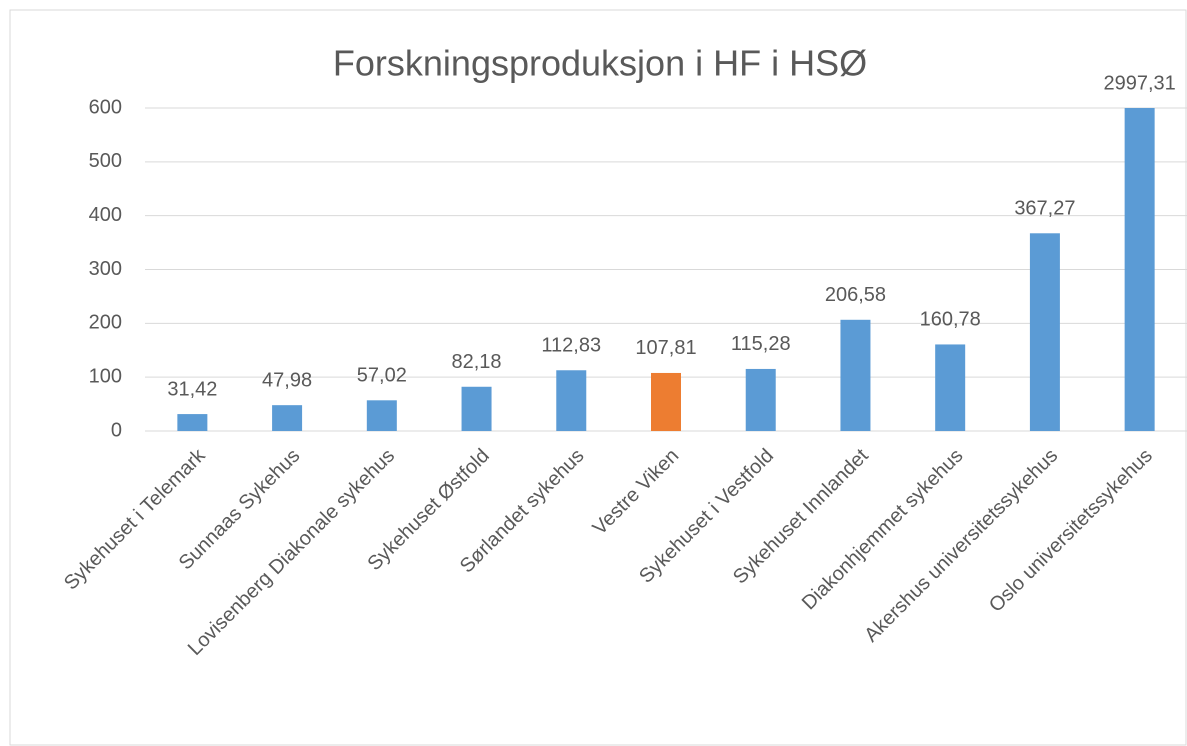 Image resolution: width=1187 pixels, height=746 pixels. What do you see at coordinates (105, 323) in the screenshot?
I see `y-tick-label: 200` at bounding box center [105, 323].